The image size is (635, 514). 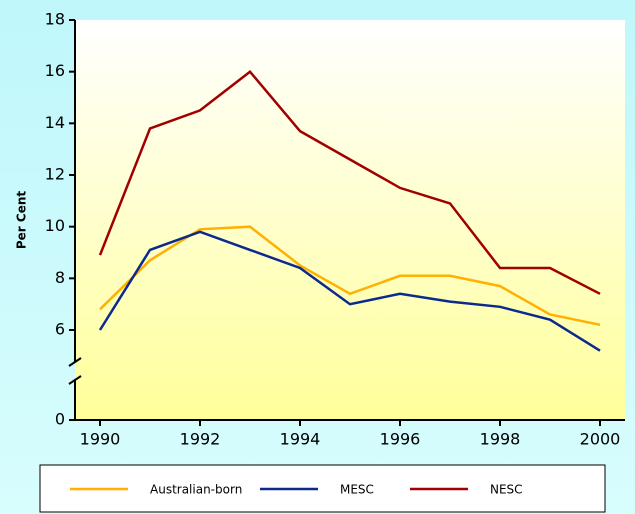 What do you see at coordinates (322, 488) in the screenshot?
I see `legend` at bounding box center [322, 488].